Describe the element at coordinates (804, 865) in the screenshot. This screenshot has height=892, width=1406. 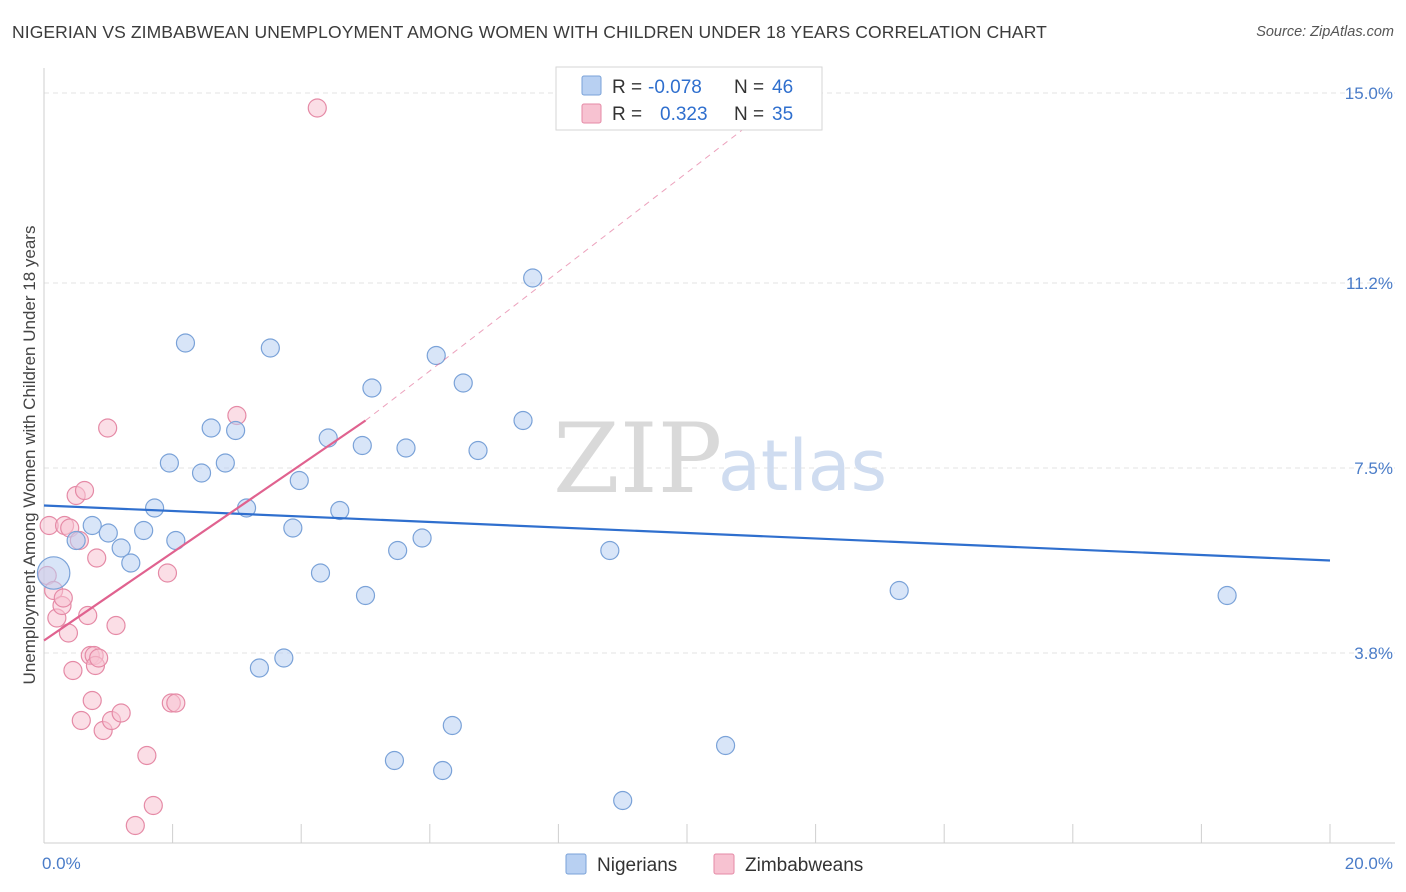
I see `series-legend-label-zimbabweans: Zimbabweans` at that location.